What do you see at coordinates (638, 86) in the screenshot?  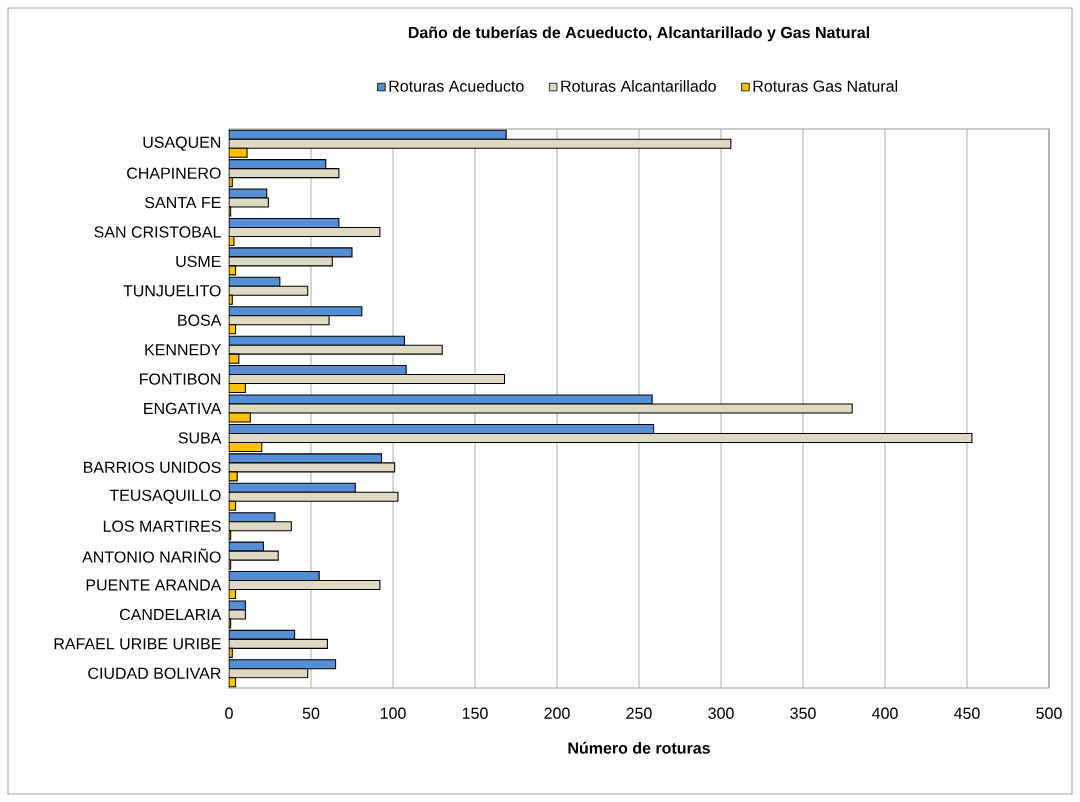 I see `legend-label: Roturas Alcantarillado` at bounding box center [638, 86].